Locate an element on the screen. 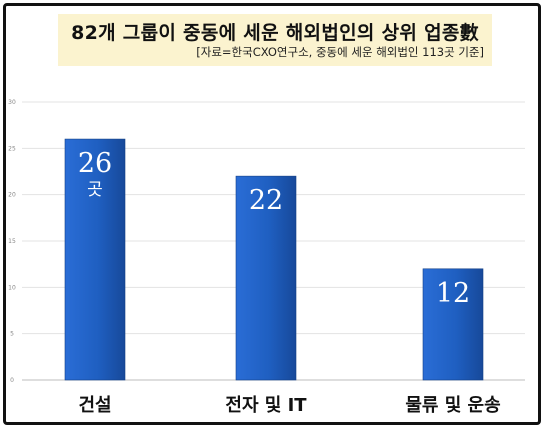 This screenshot has width=550, height=434. y-tick-label: 10 is located at coordinates (12, 287).